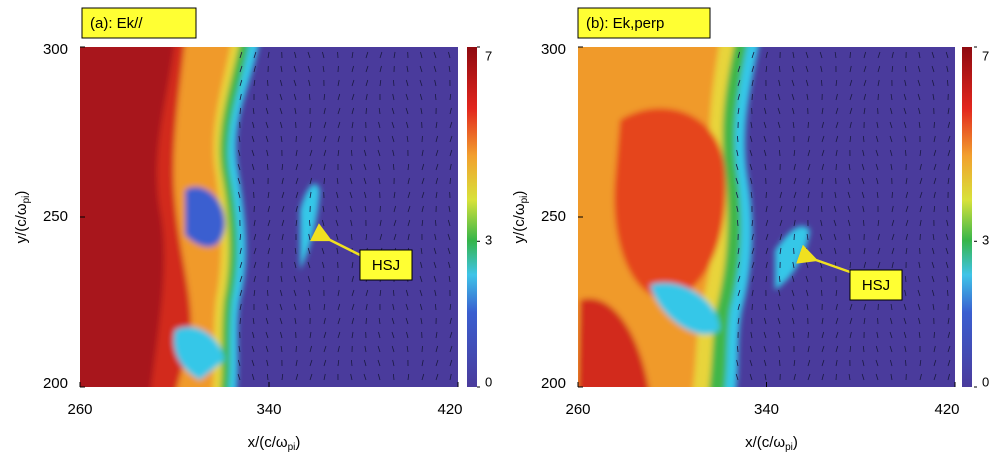  I want to click on y-axis-label: y/(c/ωpi), so click(520, 217).